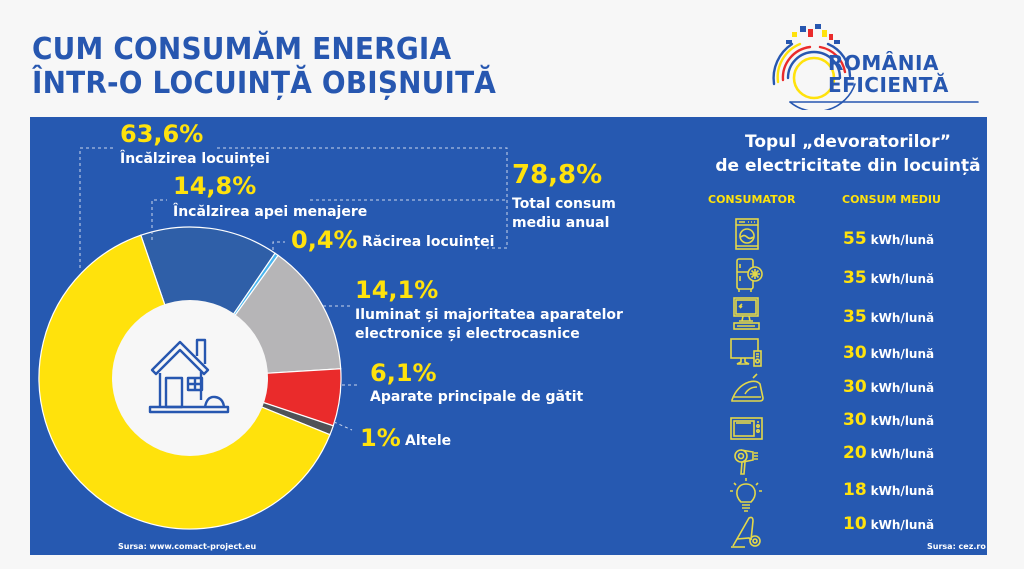 The image size is (1024, 569). Describe the element at coordinates (956, 546) in the screenshot. I see `devourers-source: Sursa: cez.ro` at that location.